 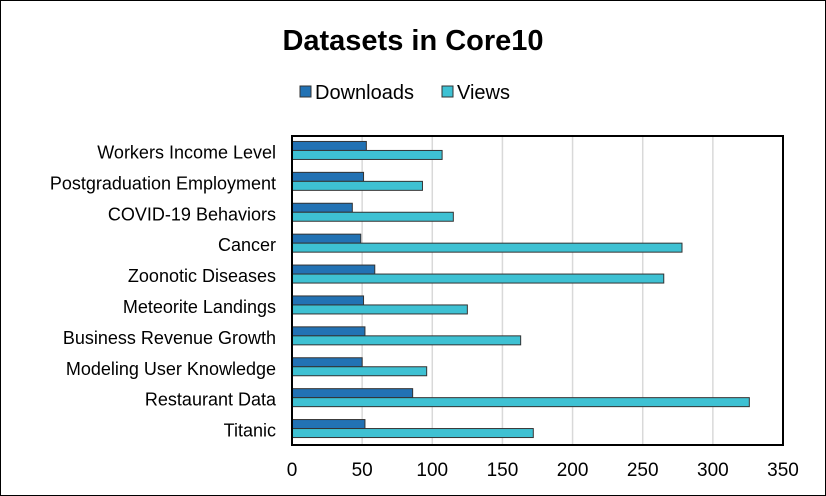 I want to click on category-label: Meteorite Landings, so click(x=199, y=307).